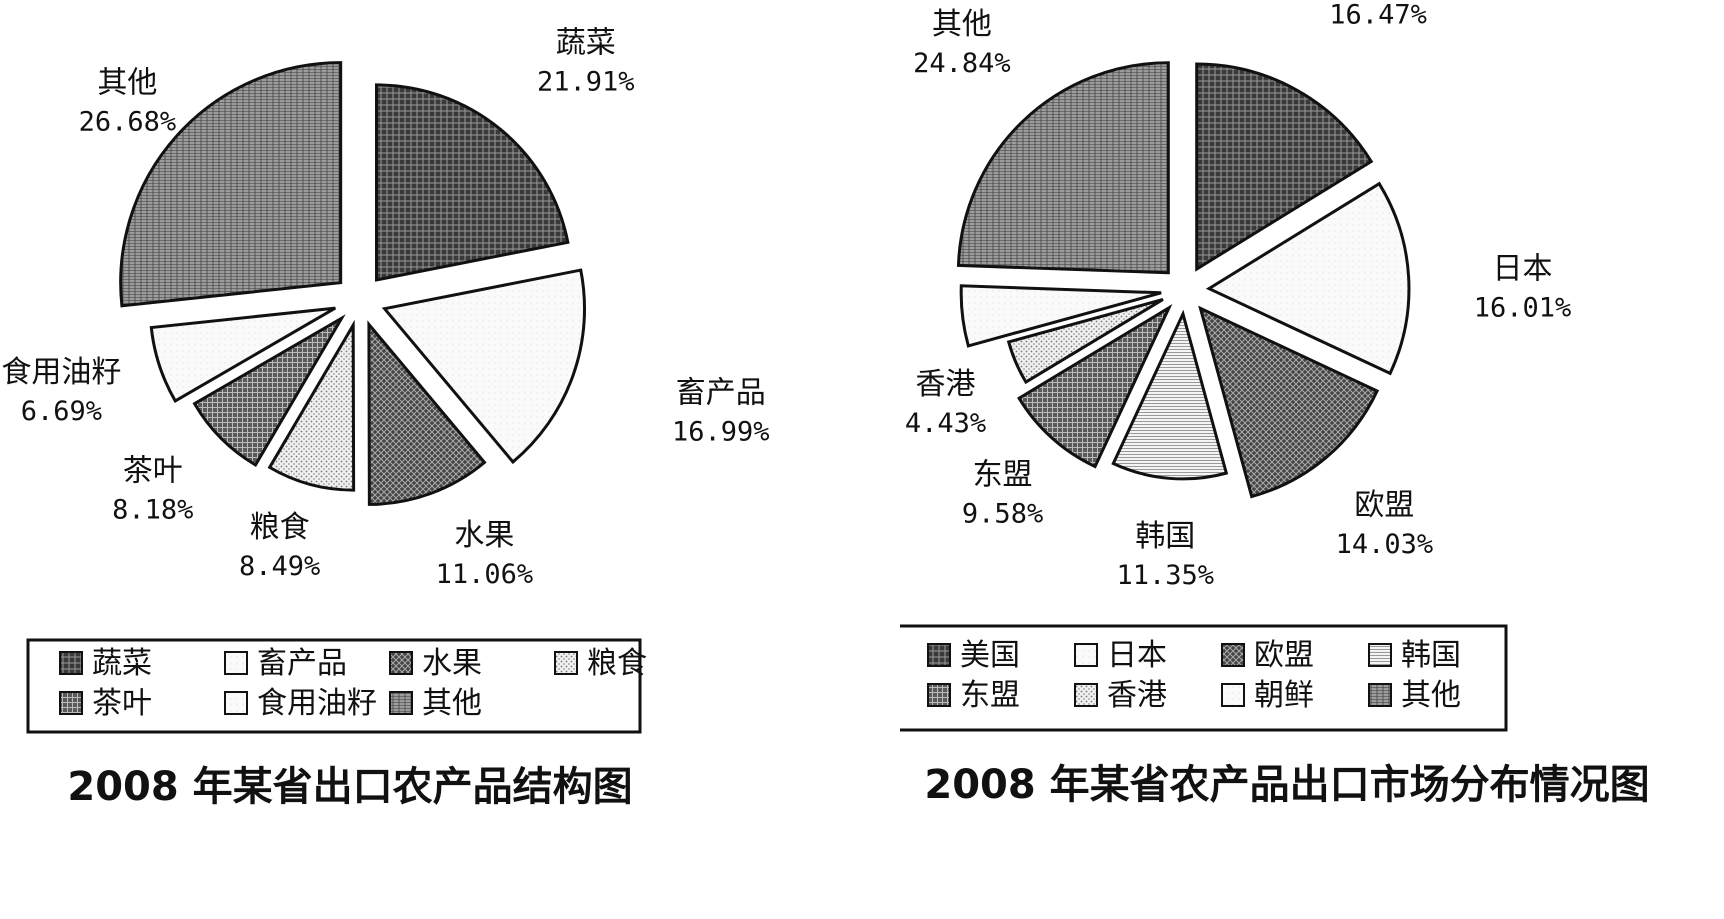 Image resolution: width=1724 pixels, height=919 pixels. I want to click on legend-label: 蔬菜, so click(122, 663).